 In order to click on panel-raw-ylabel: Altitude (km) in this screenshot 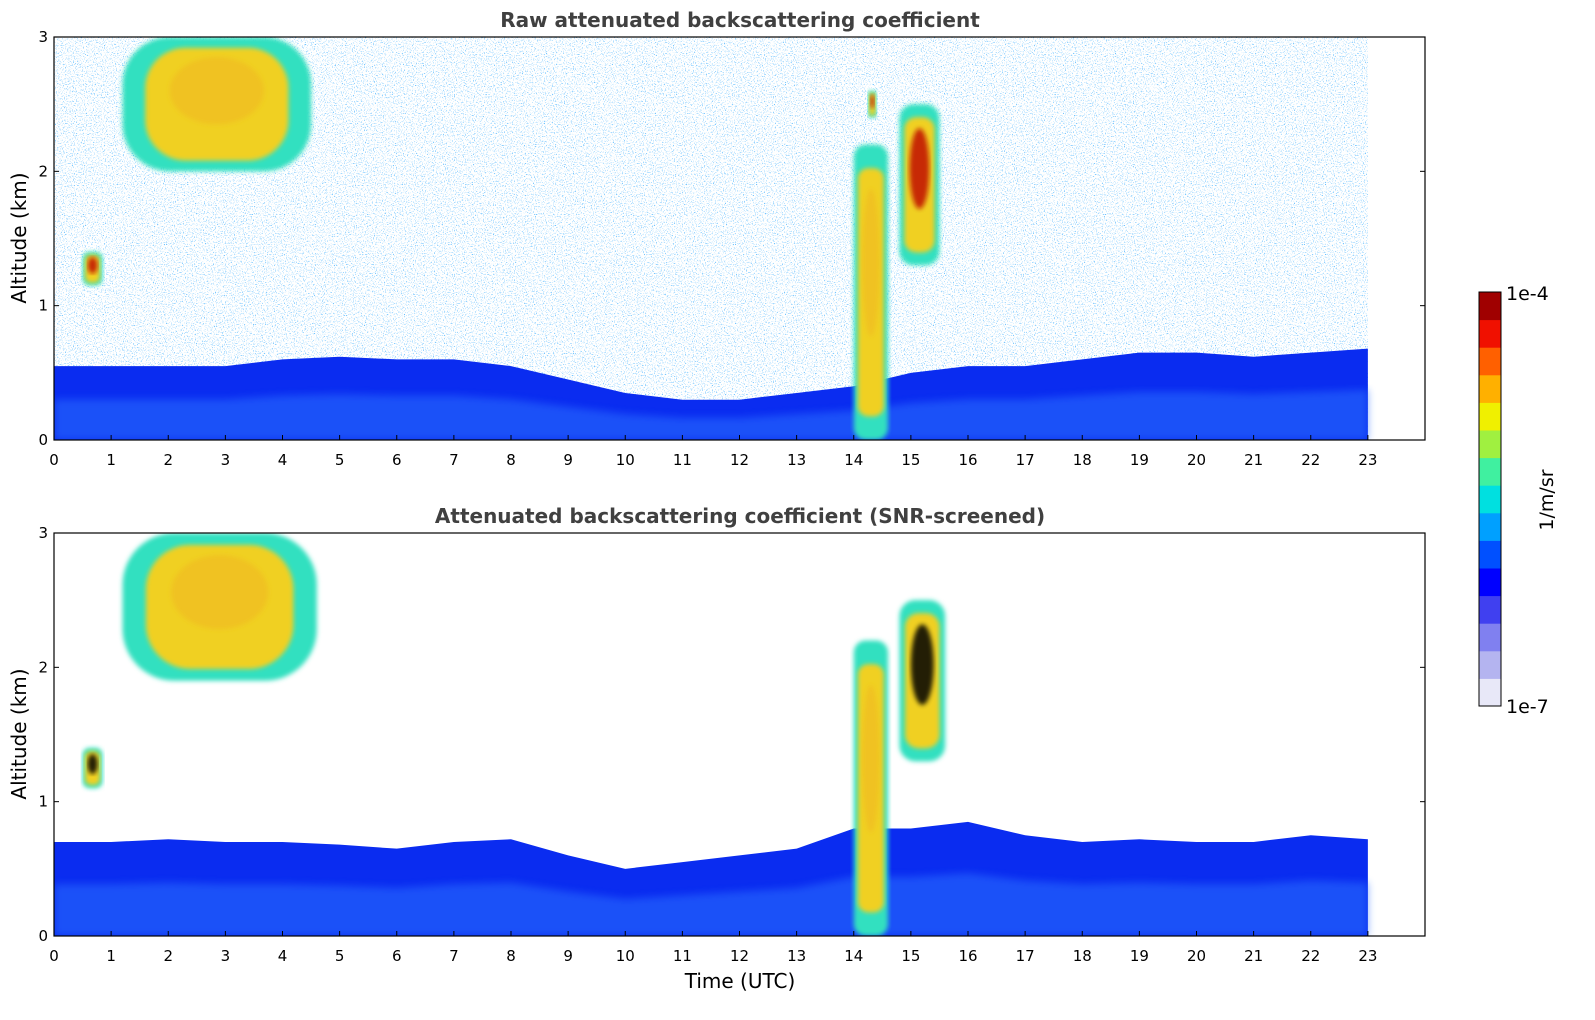, I will do `click(19, 237)`.